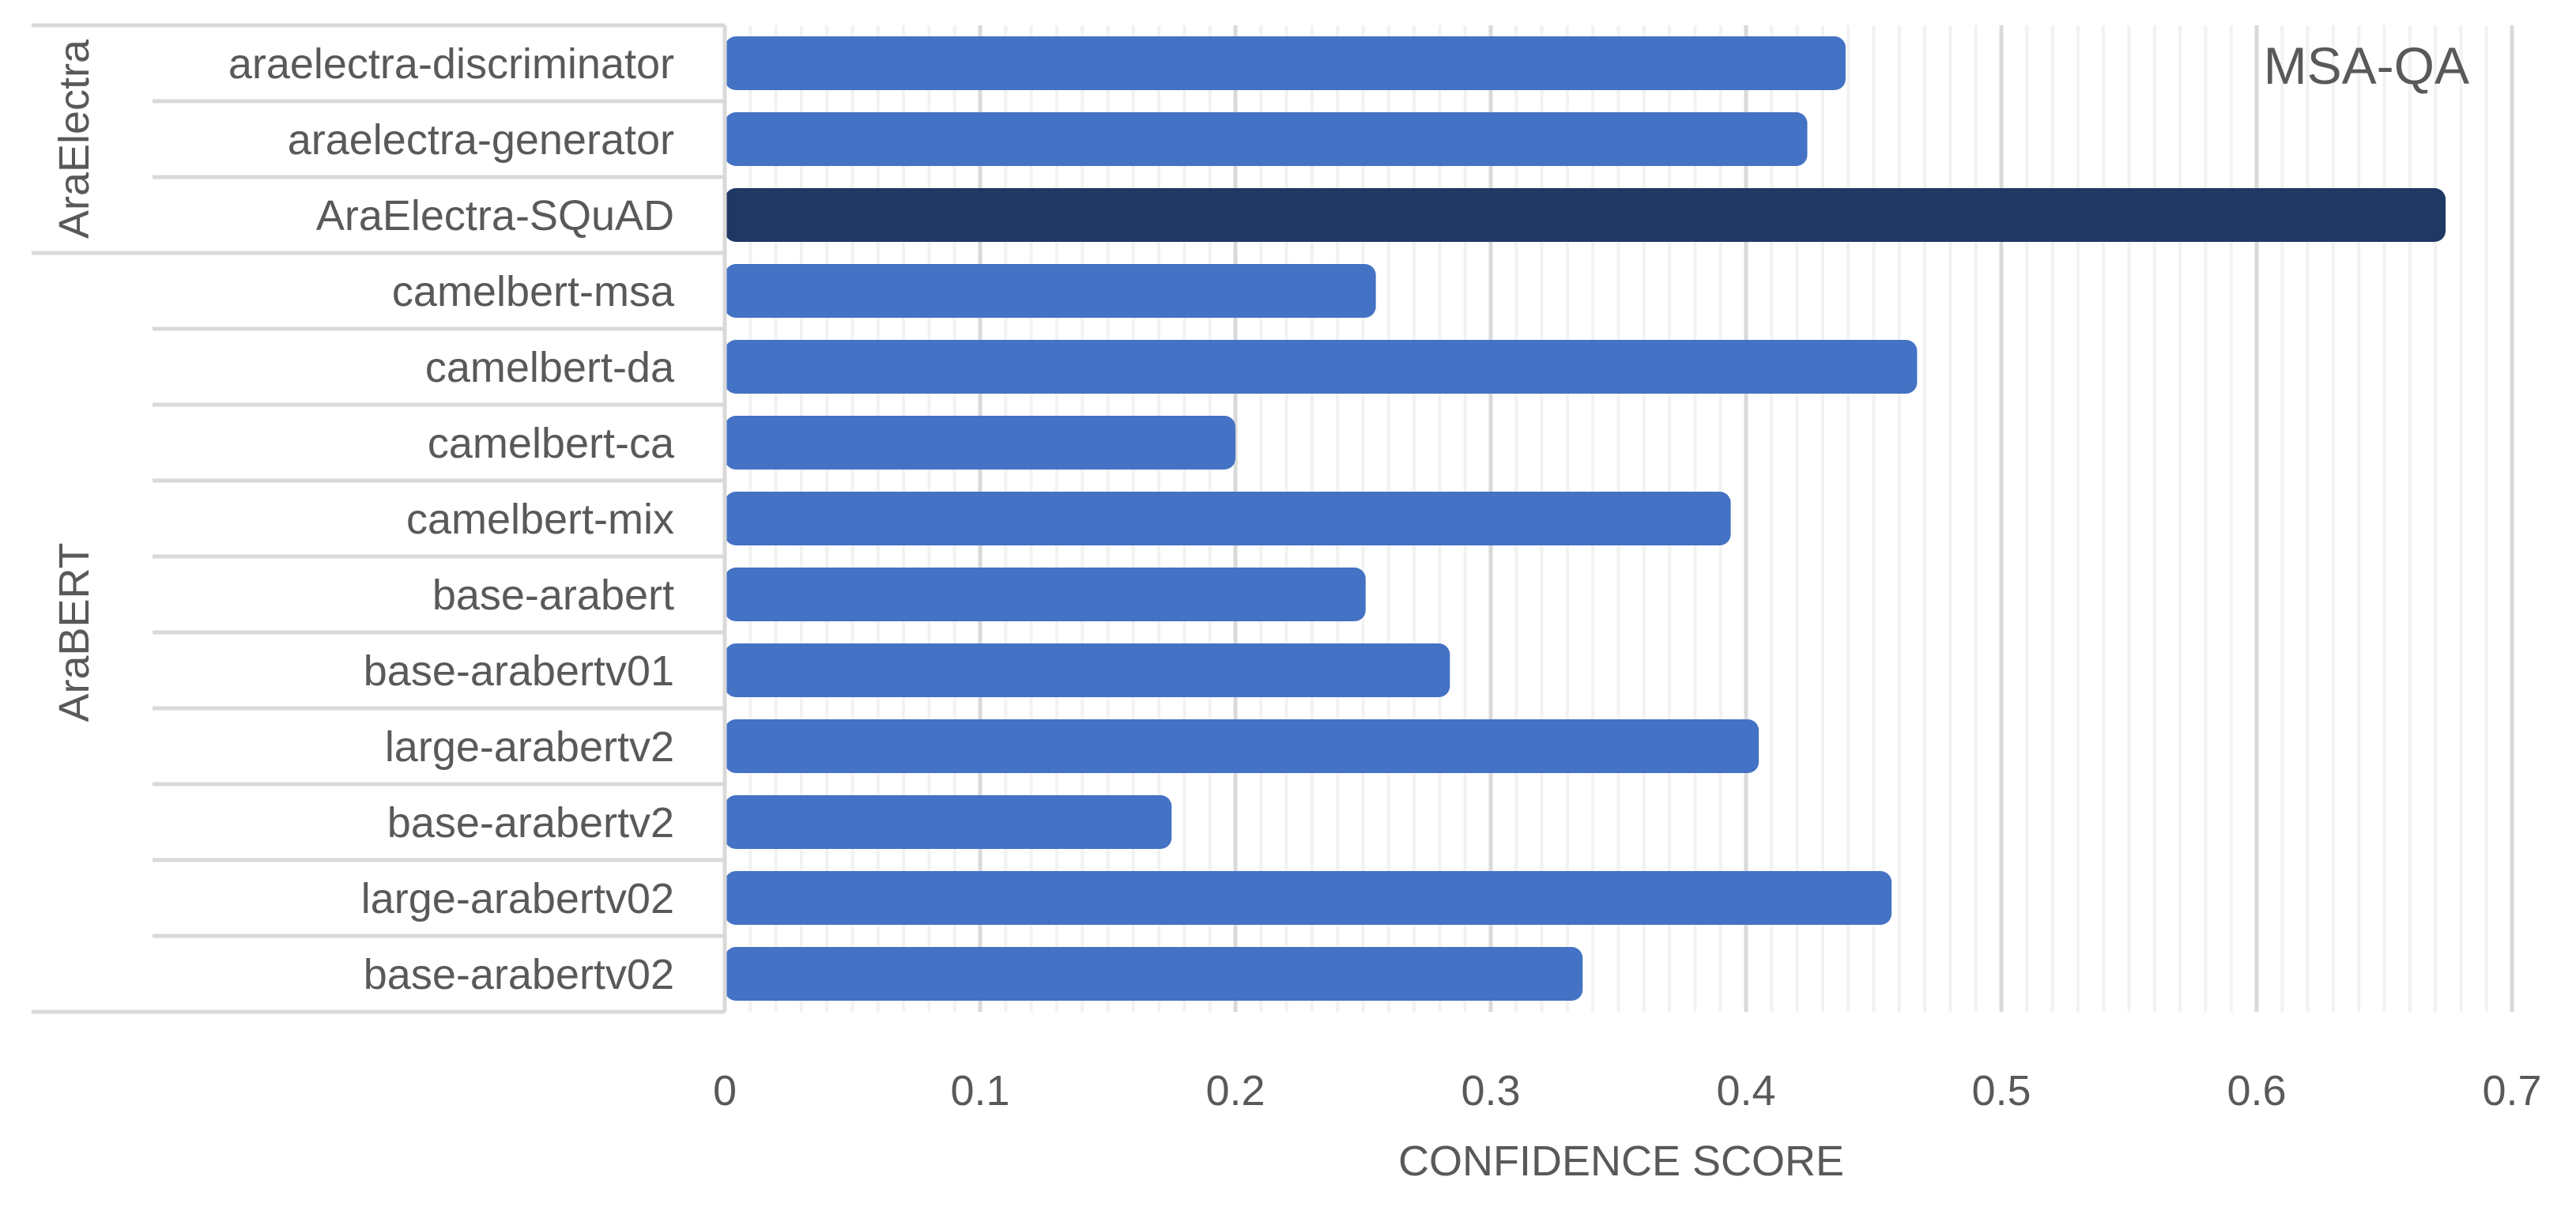  I want to click on category-label: camelbert-da, so click(550, 367).